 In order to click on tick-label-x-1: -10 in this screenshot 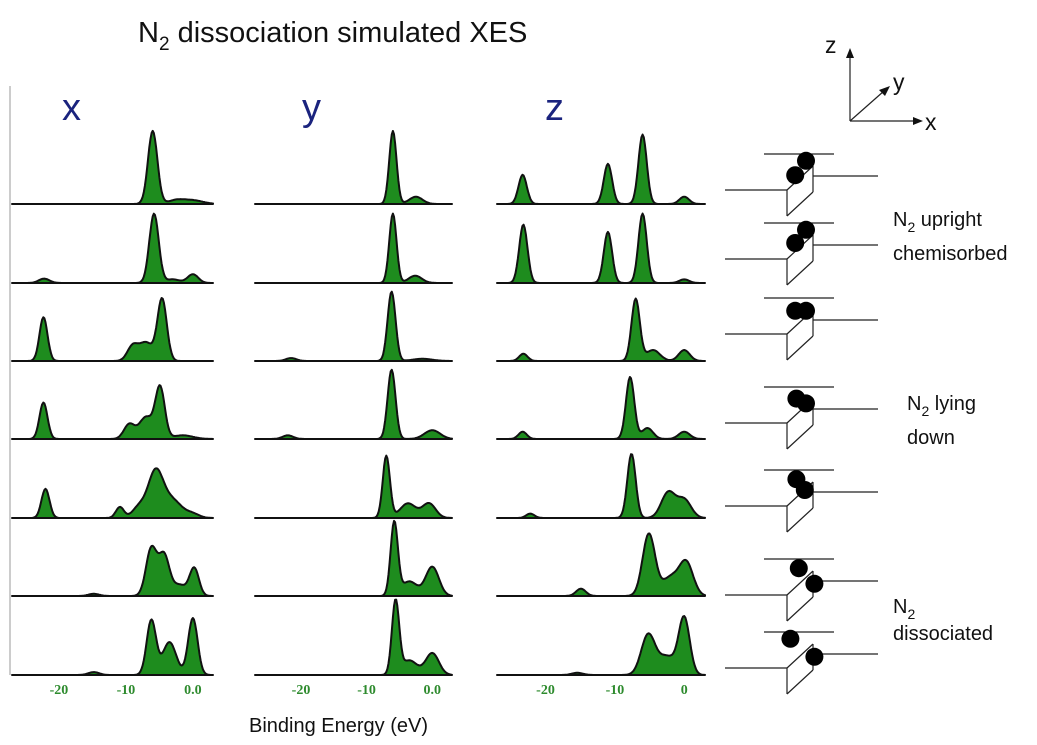, I will do `click(126, 690)`.